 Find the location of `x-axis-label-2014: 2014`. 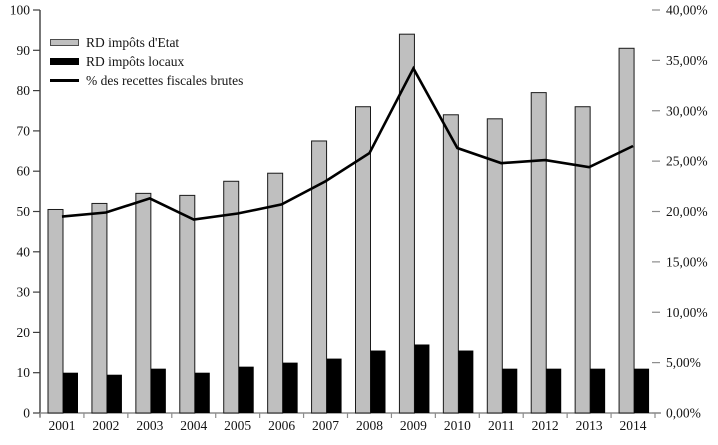

x-axis-label-2014: 2014 is located at coordinates (633, 425).